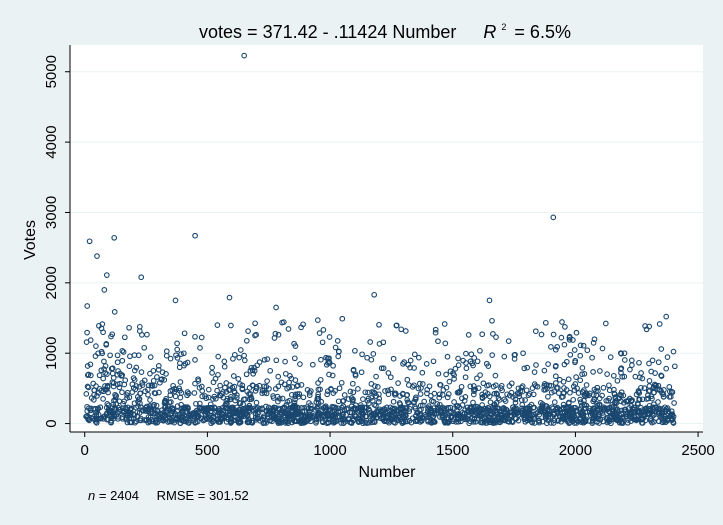 This screenshot has height=525, width=723. Describe the element at coordinates (51, 353) in the screenshot. I see `y-tick-label: 1000` at that location.